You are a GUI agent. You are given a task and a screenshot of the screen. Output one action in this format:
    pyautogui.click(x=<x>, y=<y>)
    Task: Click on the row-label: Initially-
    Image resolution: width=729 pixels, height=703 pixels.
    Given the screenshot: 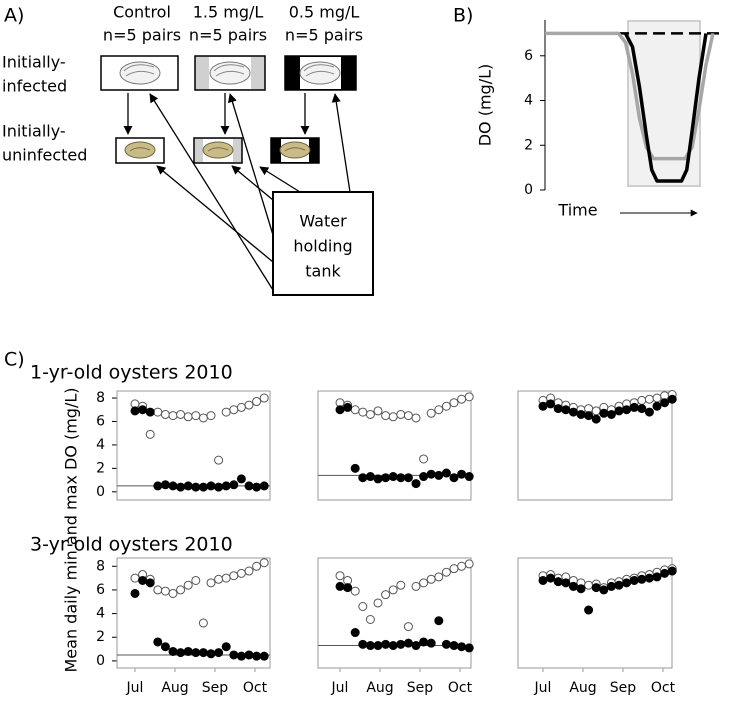 What is the action you would take?
    pyautogui.click(x=34, y=62)
    